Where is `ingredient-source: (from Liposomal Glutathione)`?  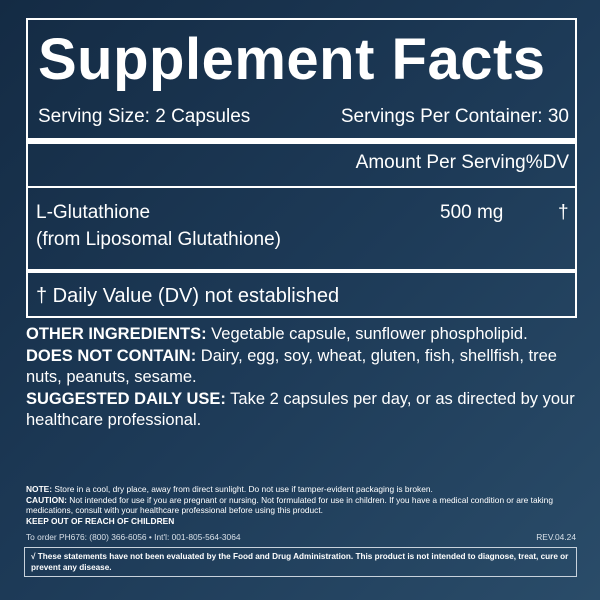 ingredient-source: (from Liposomal Glutathione) is located at coordinates (158, 239).